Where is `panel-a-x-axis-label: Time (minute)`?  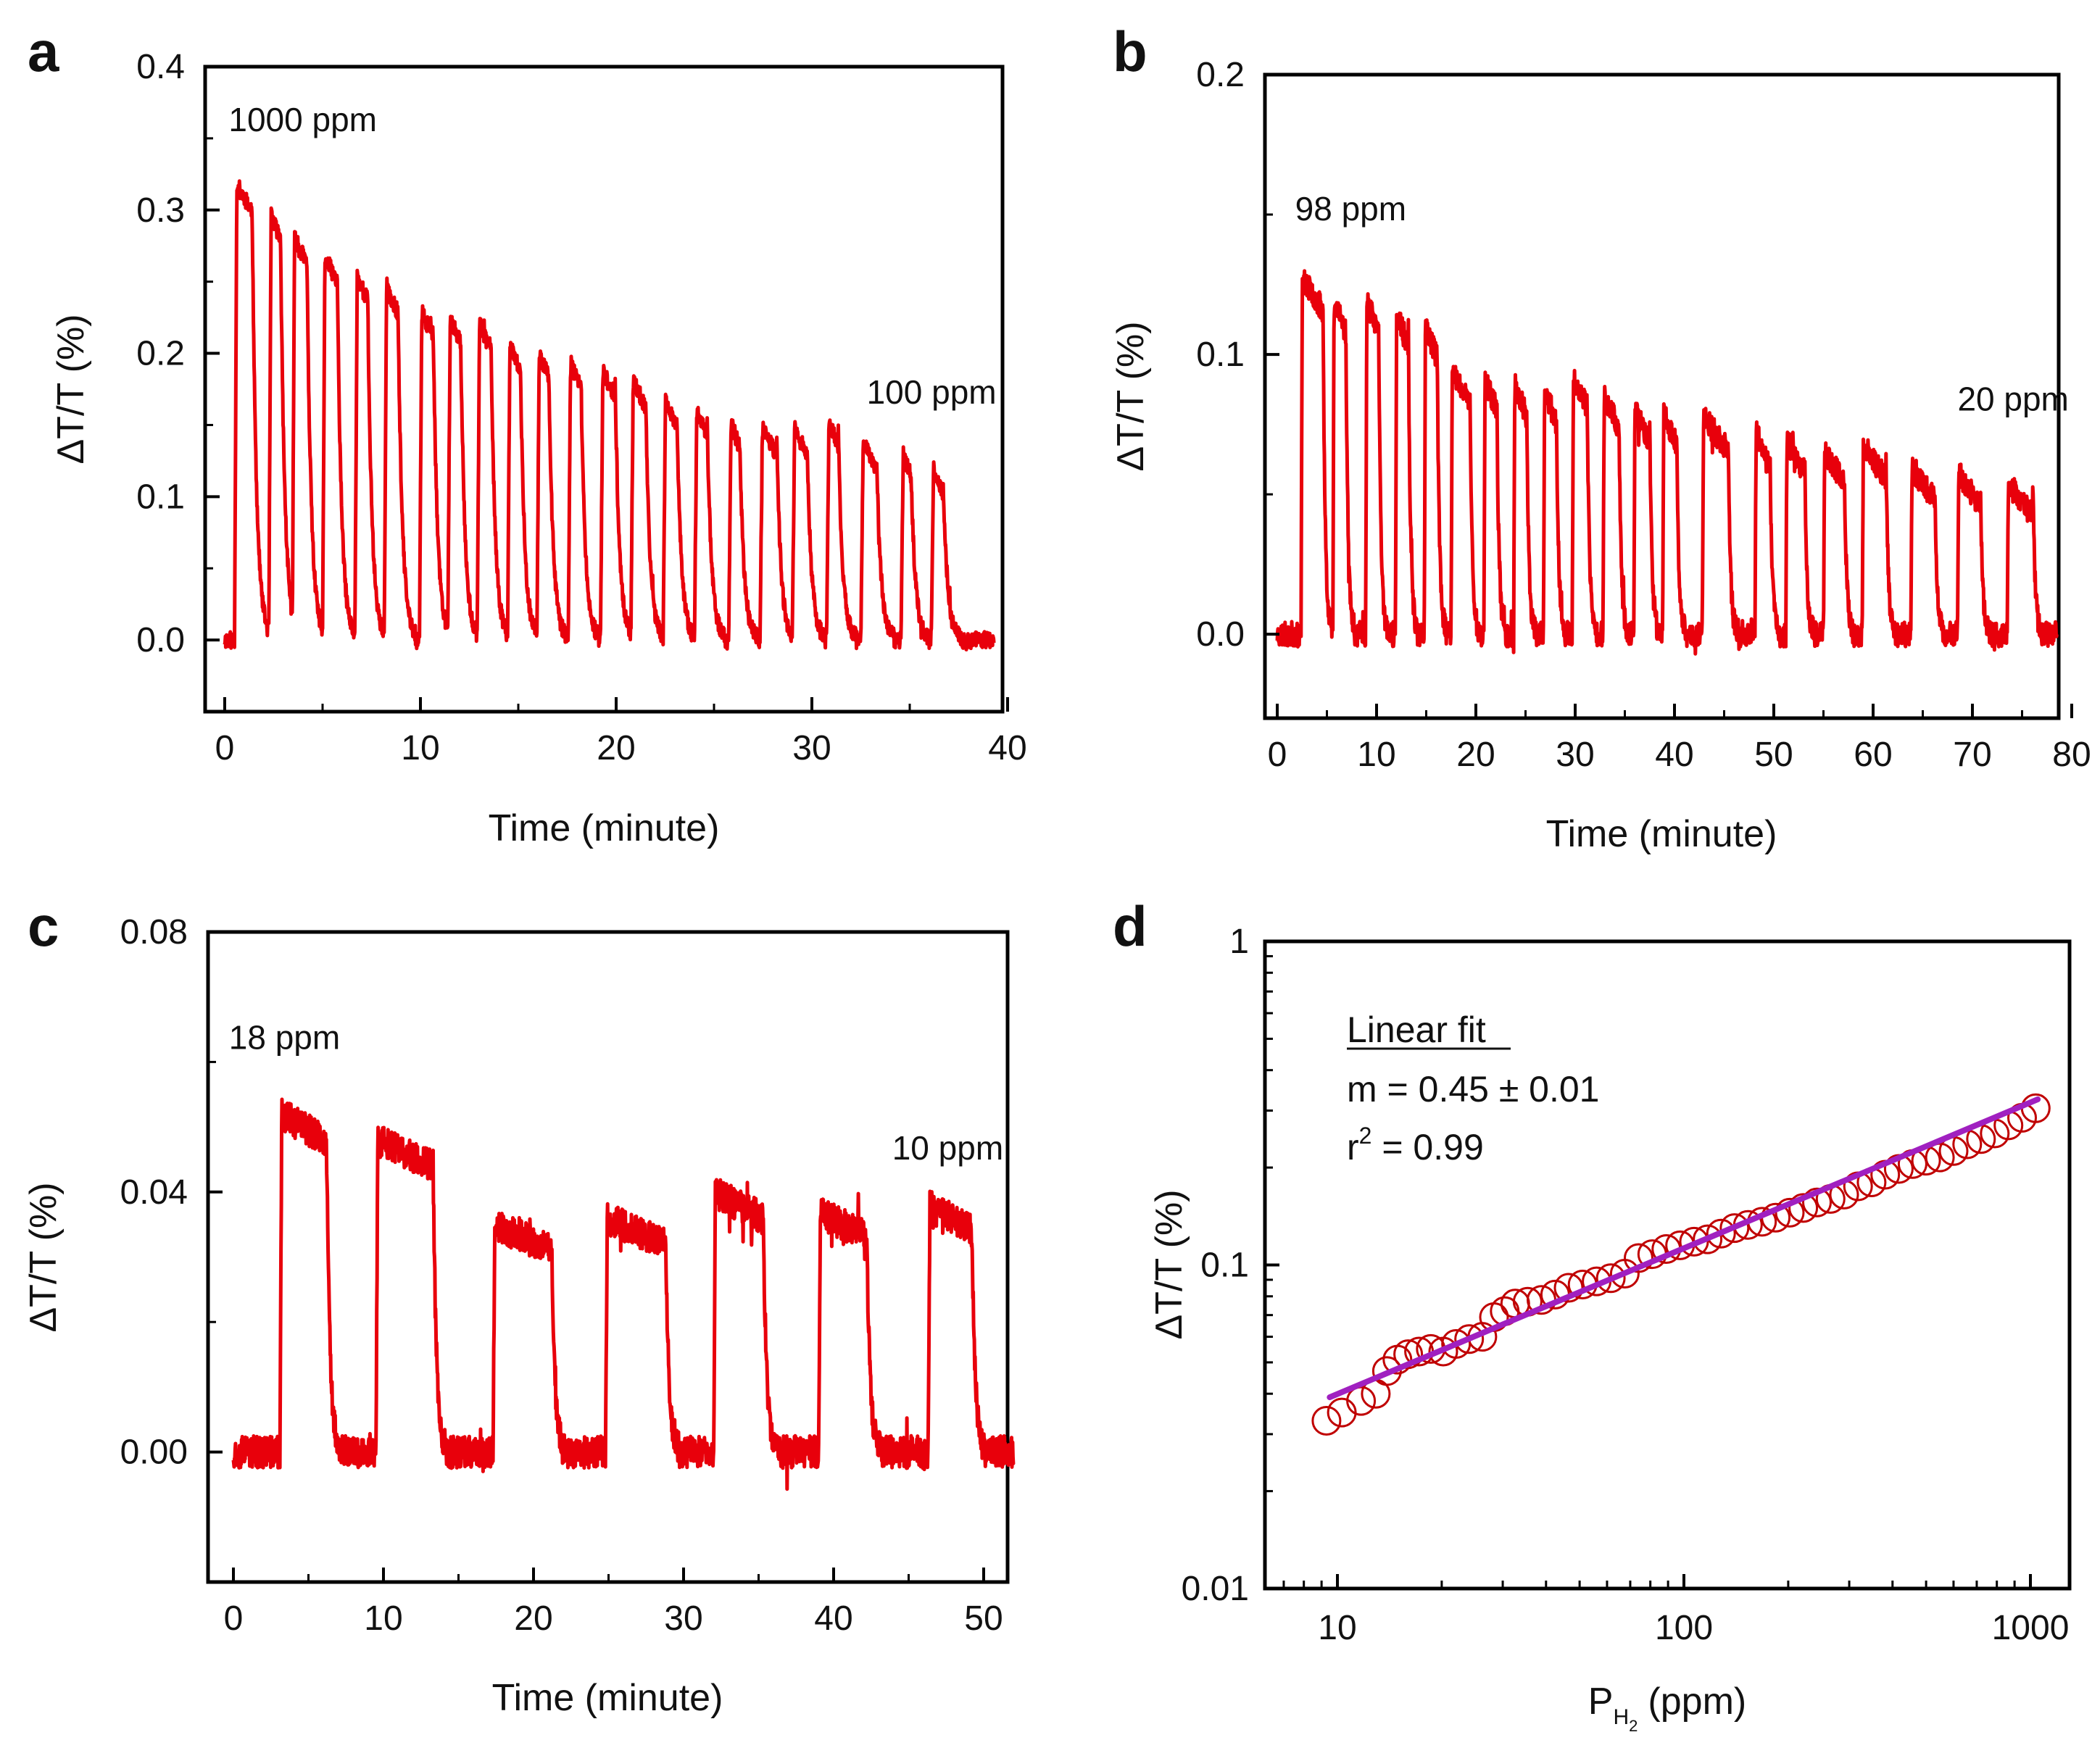 panel-a-x-axis-label: Time (minute) is located at coordinates (605, 828).